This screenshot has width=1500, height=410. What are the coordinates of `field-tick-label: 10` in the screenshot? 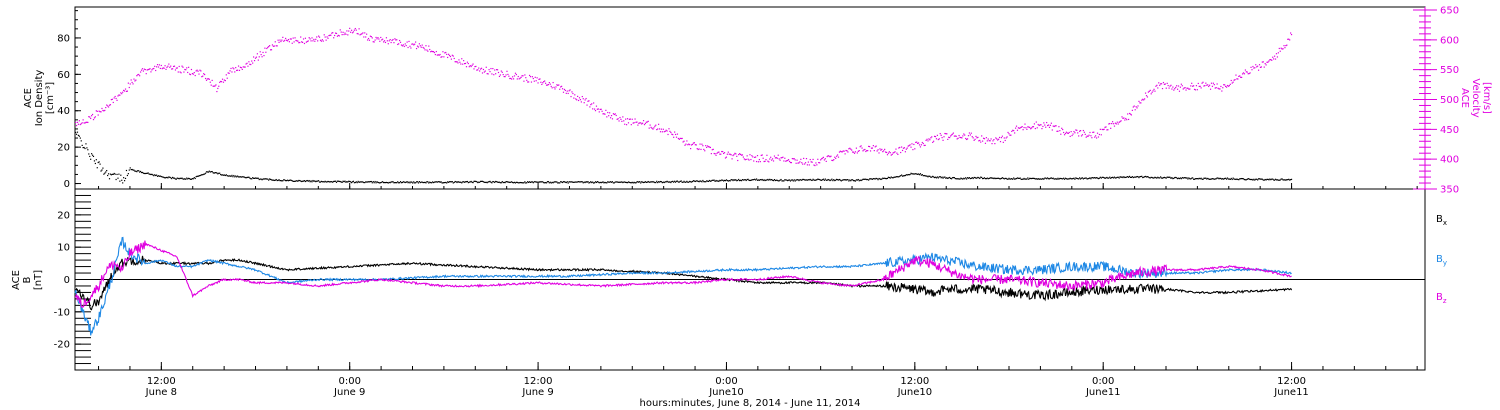 It's located at (63, 248).